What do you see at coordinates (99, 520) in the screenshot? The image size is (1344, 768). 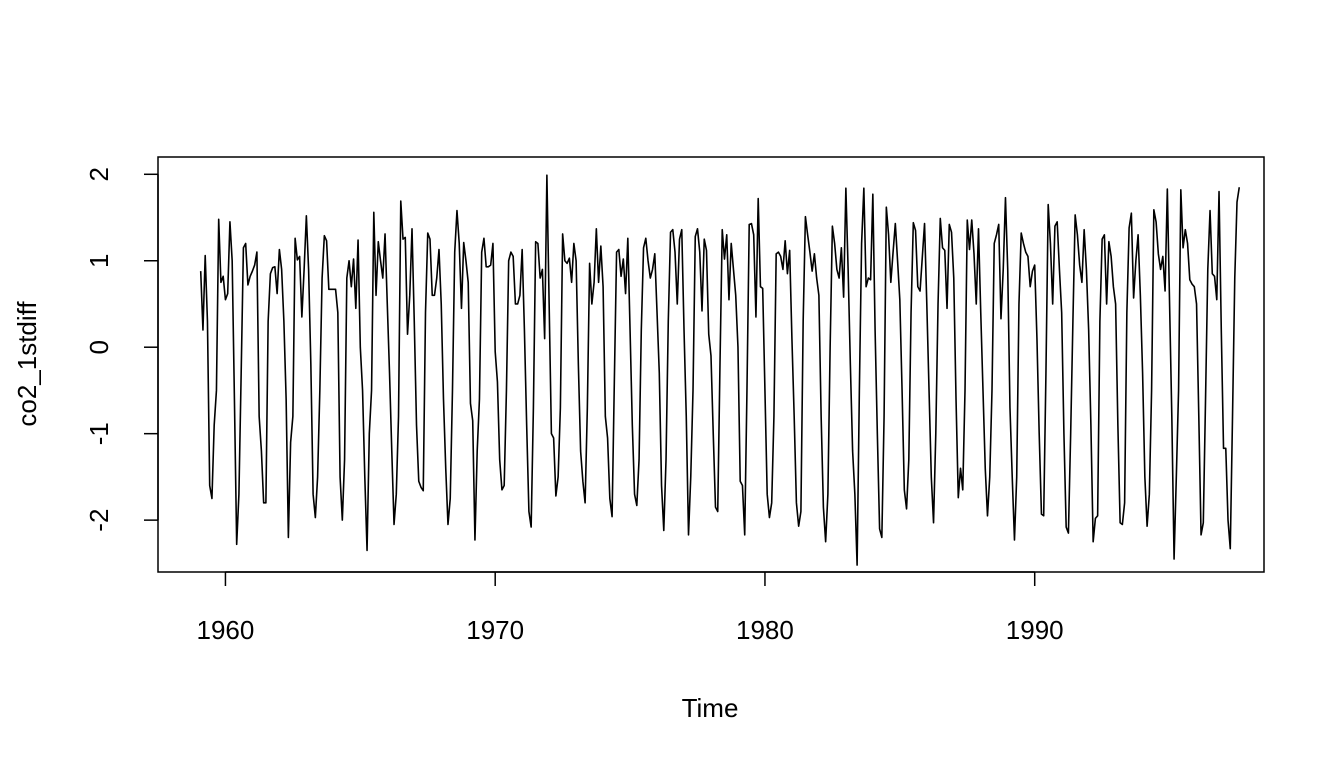 I see `y-tick-label: -2` at bounding box center [99, 520].